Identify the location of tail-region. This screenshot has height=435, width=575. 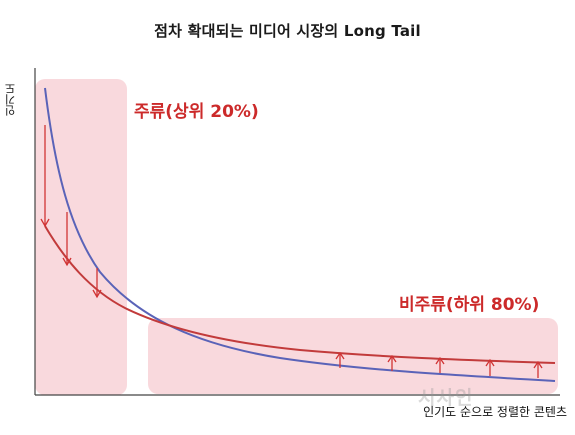
(353, 356).